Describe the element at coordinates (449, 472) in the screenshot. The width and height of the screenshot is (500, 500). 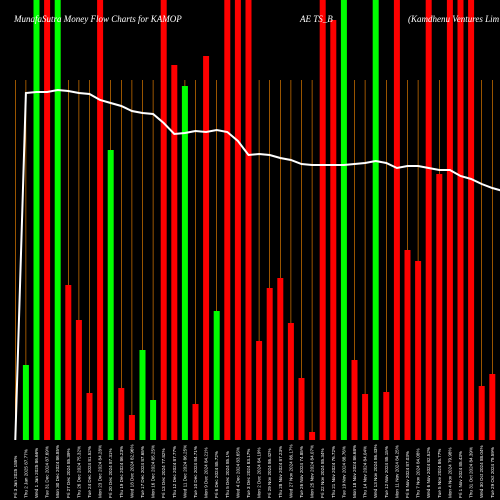
I see `x-tick-label: Mon 4 Nov 2024 79.98%` at that location.